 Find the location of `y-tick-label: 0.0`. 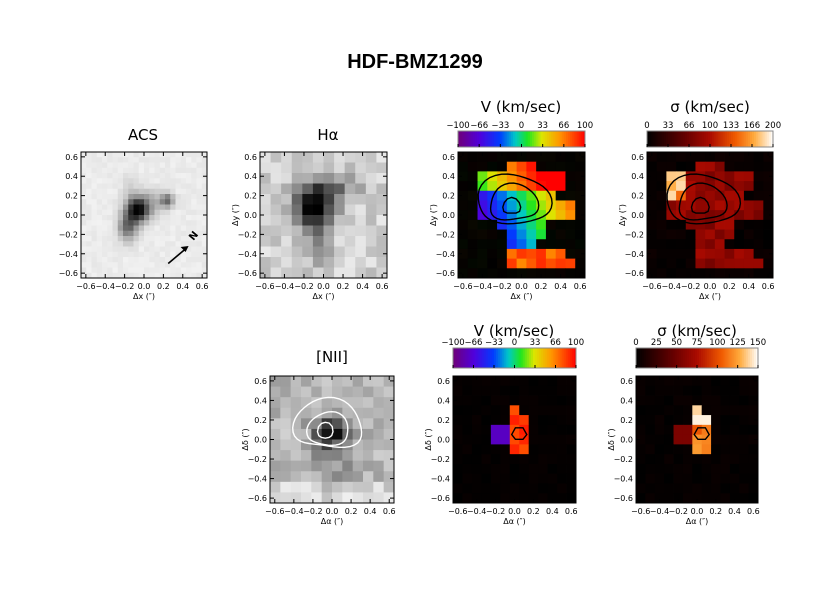

y-tick-label: 0.0 is located at coordinates (250, 215).